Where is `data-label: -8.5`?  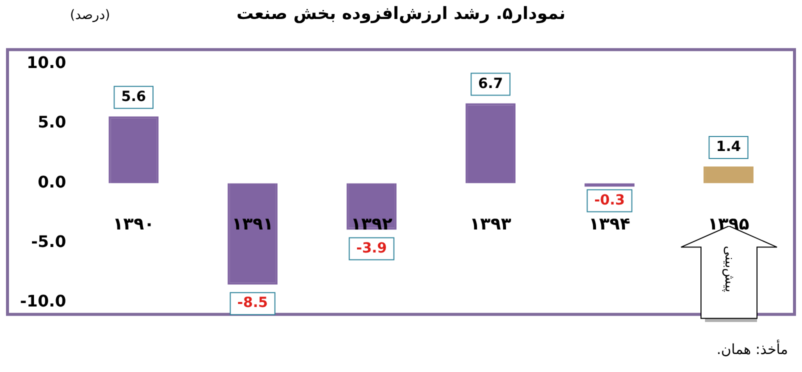 data-label: -8.5 is located at coordinates (252, 303).